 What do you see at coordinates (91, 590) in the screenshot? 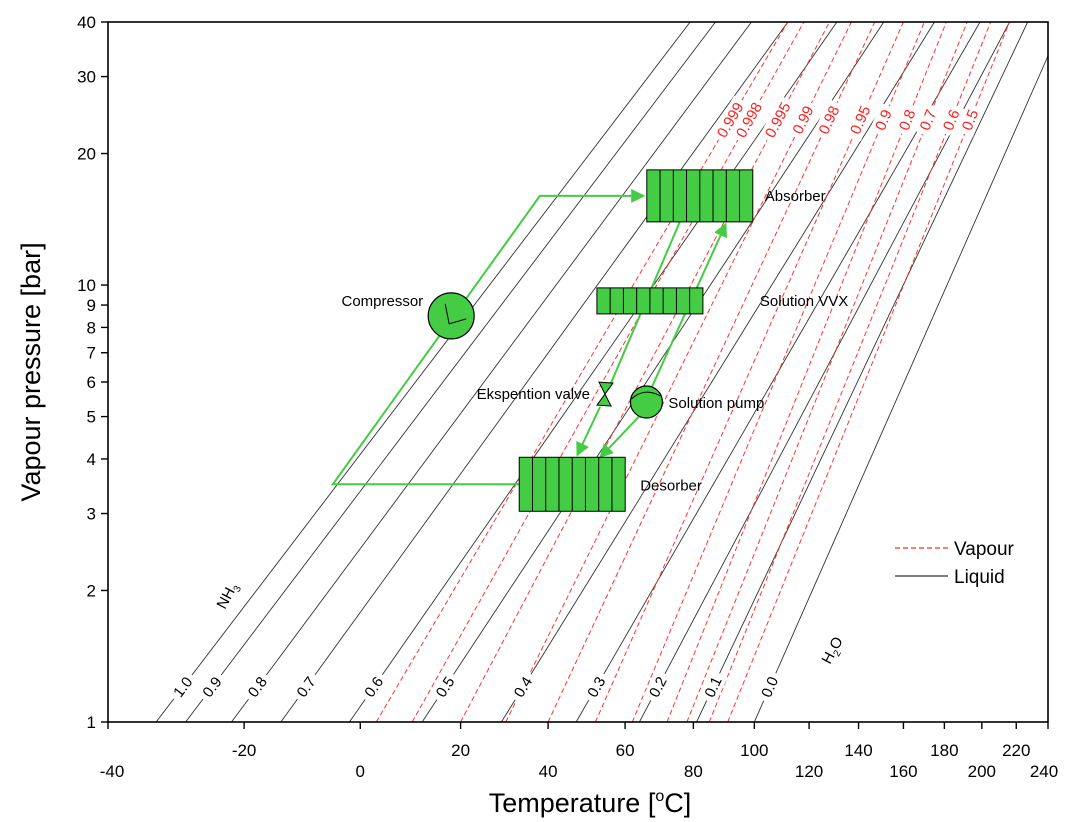
I see `y-tick-label: 2` at bounding box center [91, 590].